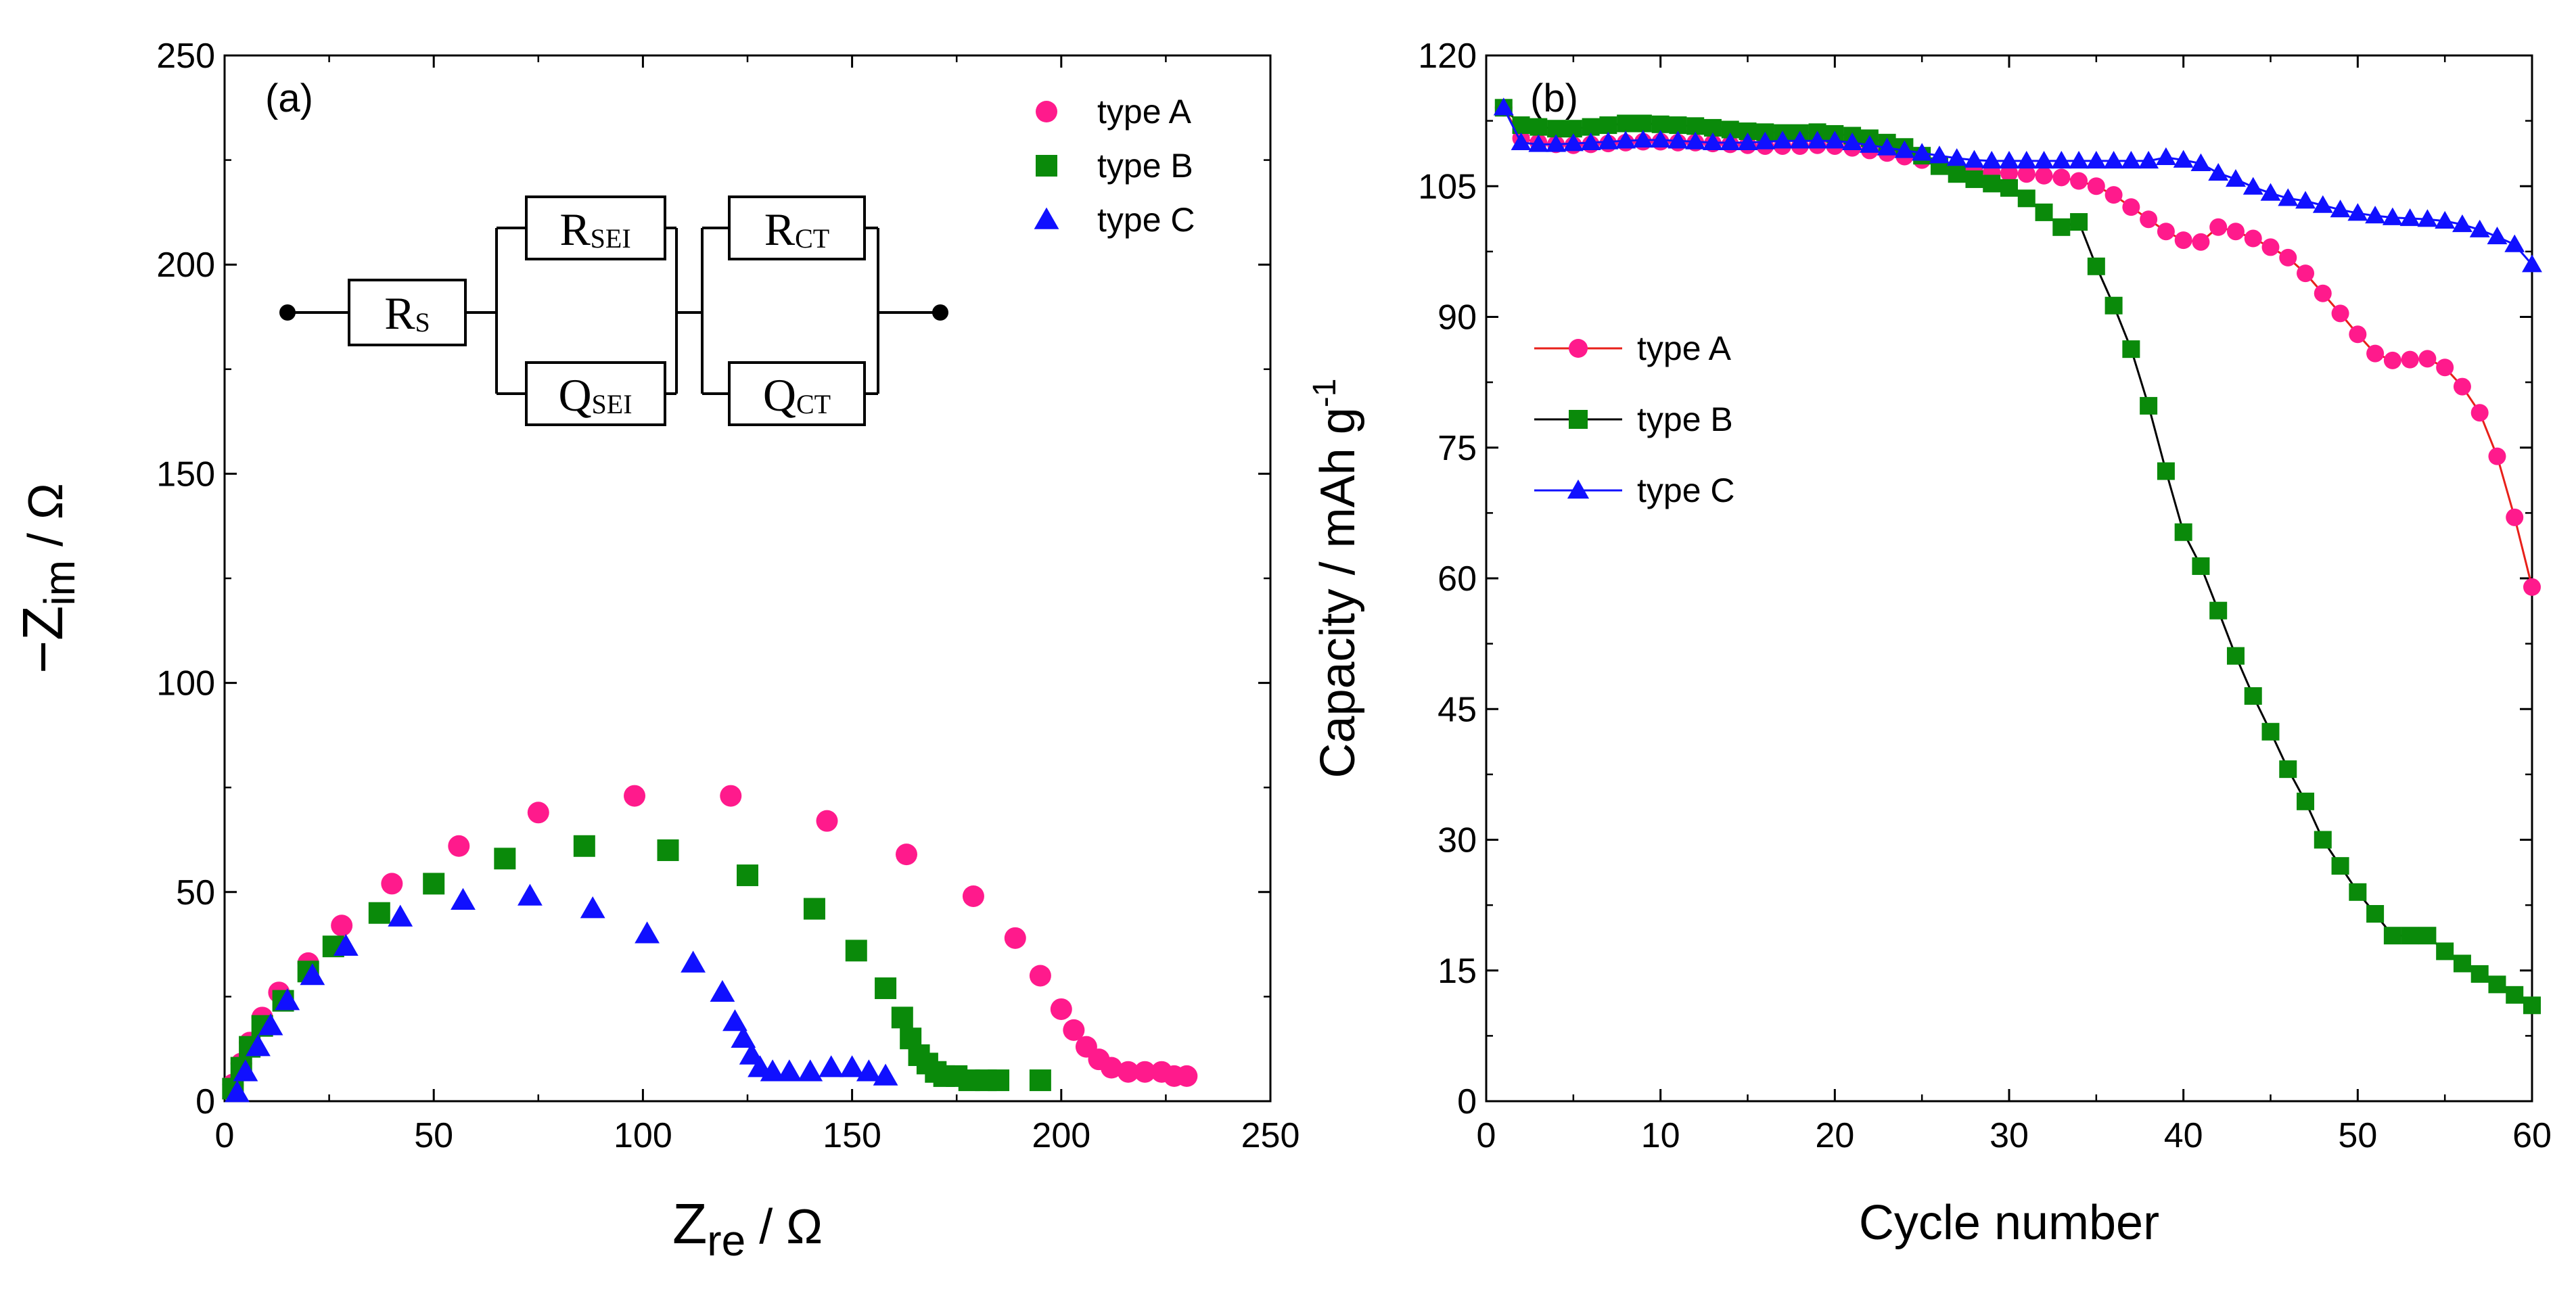 This screenshot has height=1296, width=2576. I want to click on y-axis-title-main: −Z, so click(42, 640).